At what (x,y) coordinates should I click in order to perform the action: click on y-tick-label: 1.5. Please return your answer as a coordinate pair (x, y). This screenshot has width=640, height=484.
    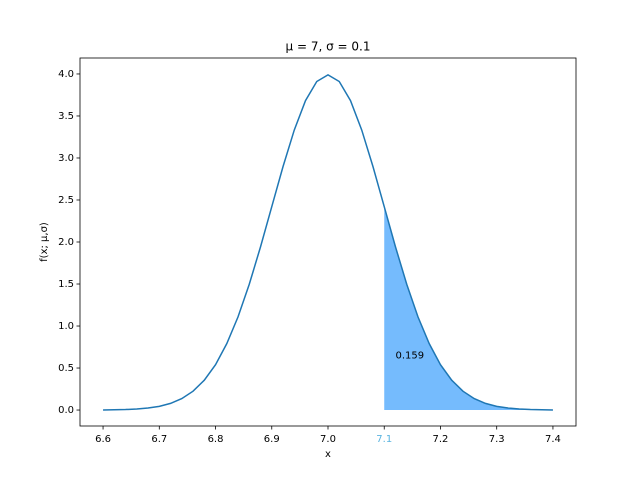
    Looking at the image, I should click on (66, 284).